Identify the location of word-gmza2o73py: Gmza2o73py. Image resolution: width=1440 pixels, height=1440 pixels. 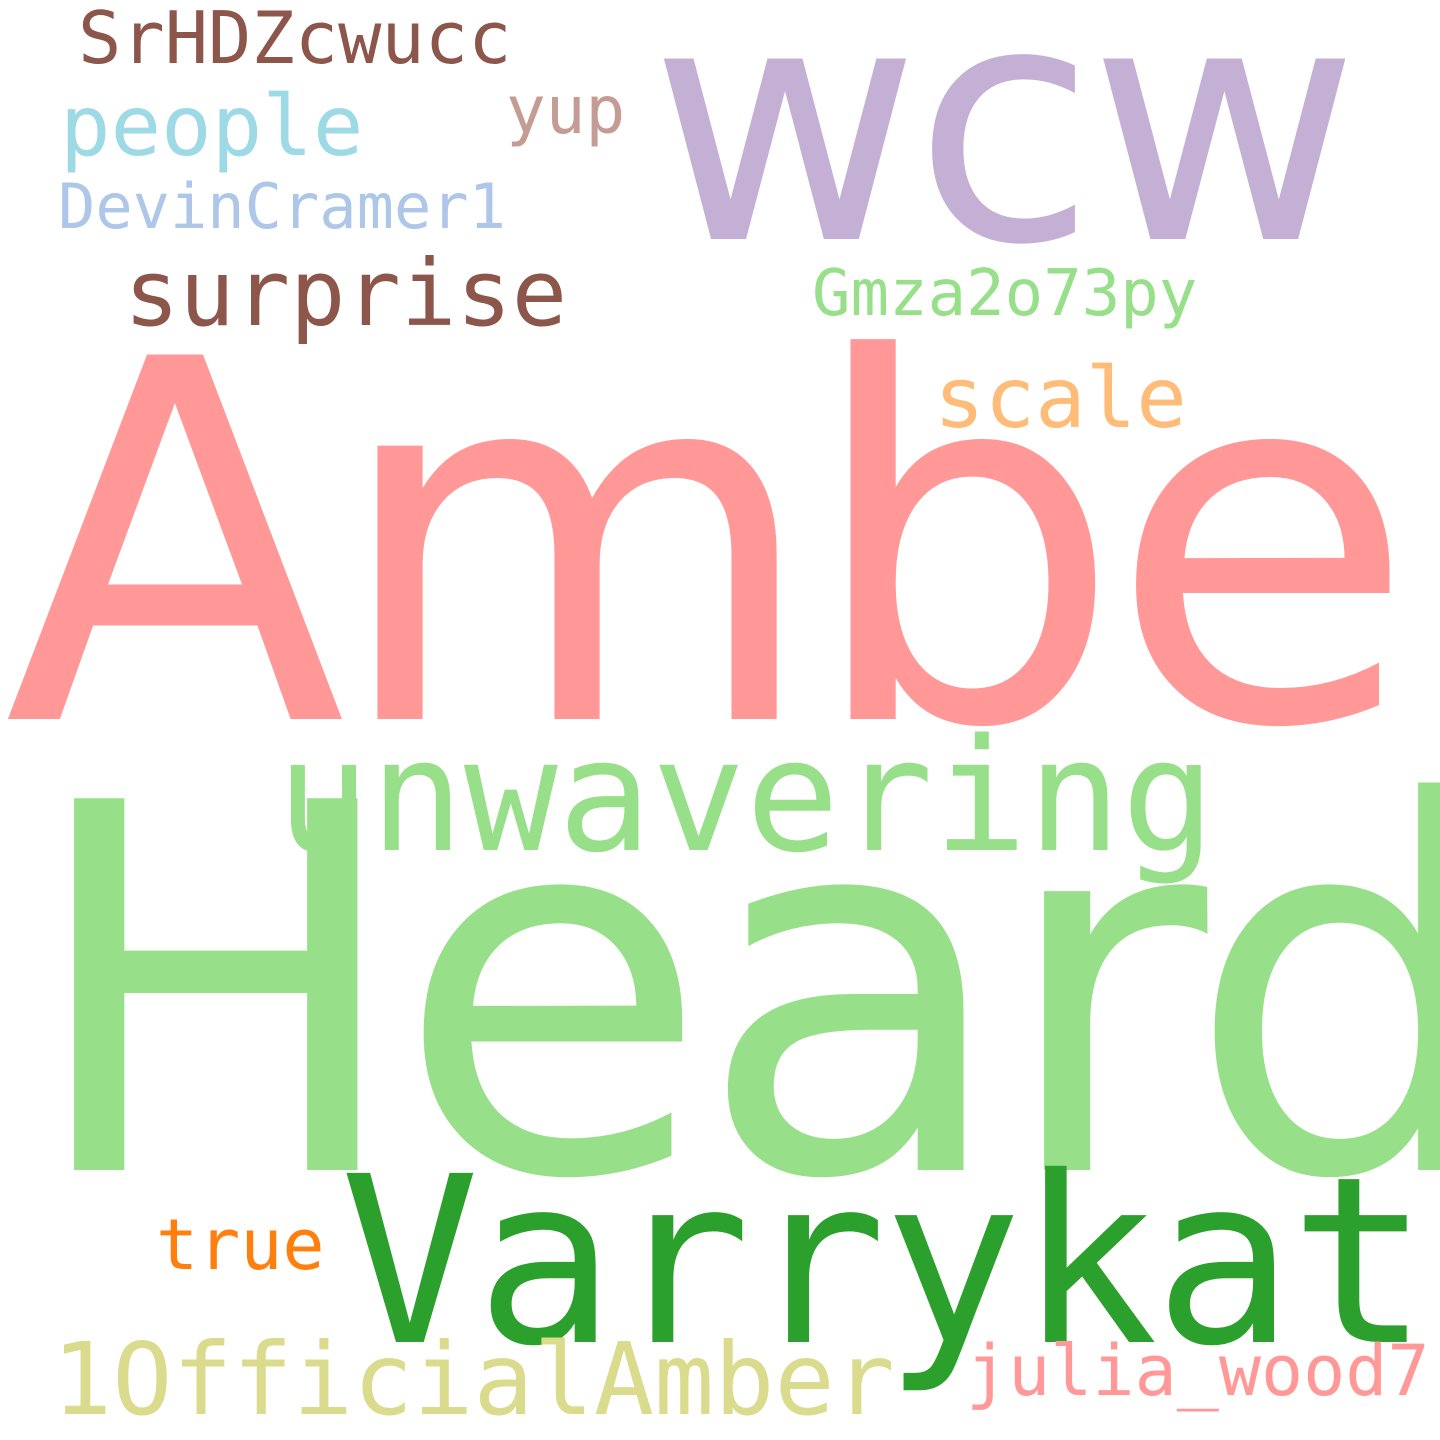
(1005, 294).